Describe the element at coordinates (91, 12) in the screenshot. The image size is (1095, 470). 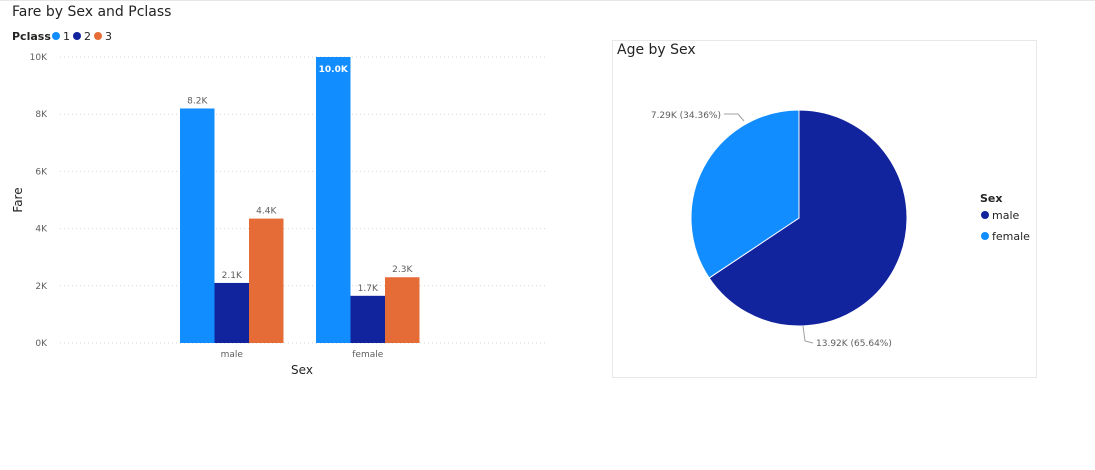
I see `bar-chart-title: Fare by Sex and Pclass` at that location.